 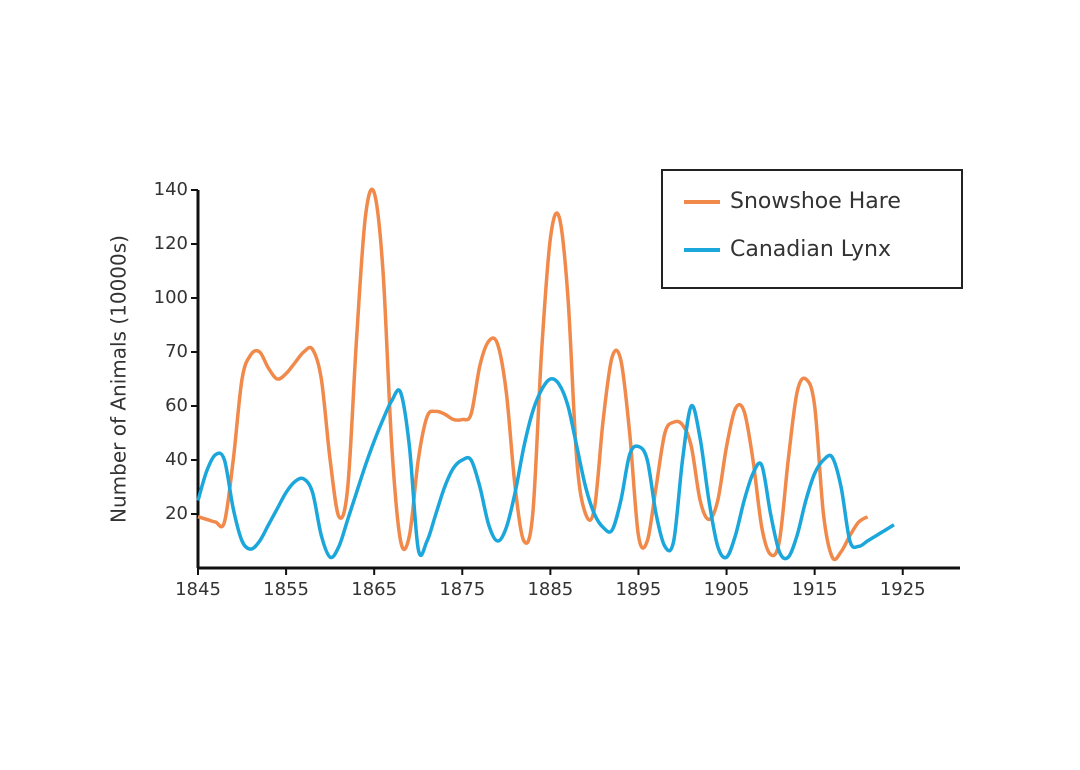 I want to click on y-tick-label: 120, so click(x=171, y=243).